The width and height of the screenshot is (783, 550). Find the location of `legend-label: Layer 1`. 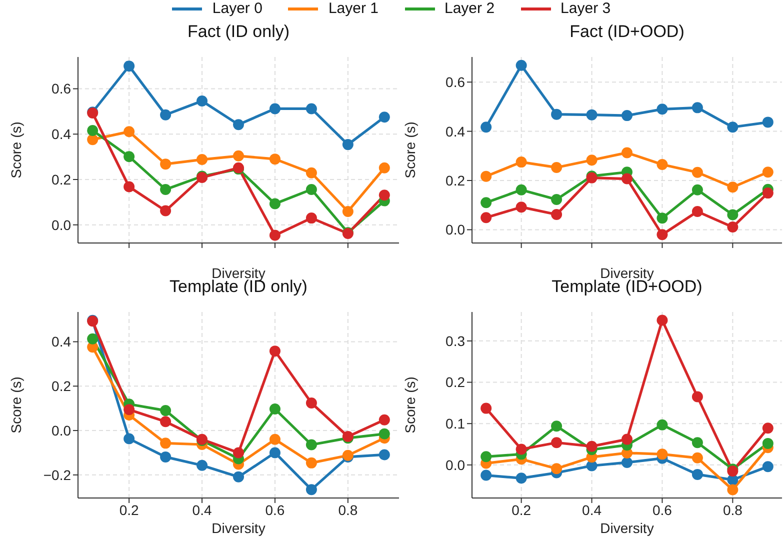

legend-label: Layer 1 is located at coordinates (353, 8).